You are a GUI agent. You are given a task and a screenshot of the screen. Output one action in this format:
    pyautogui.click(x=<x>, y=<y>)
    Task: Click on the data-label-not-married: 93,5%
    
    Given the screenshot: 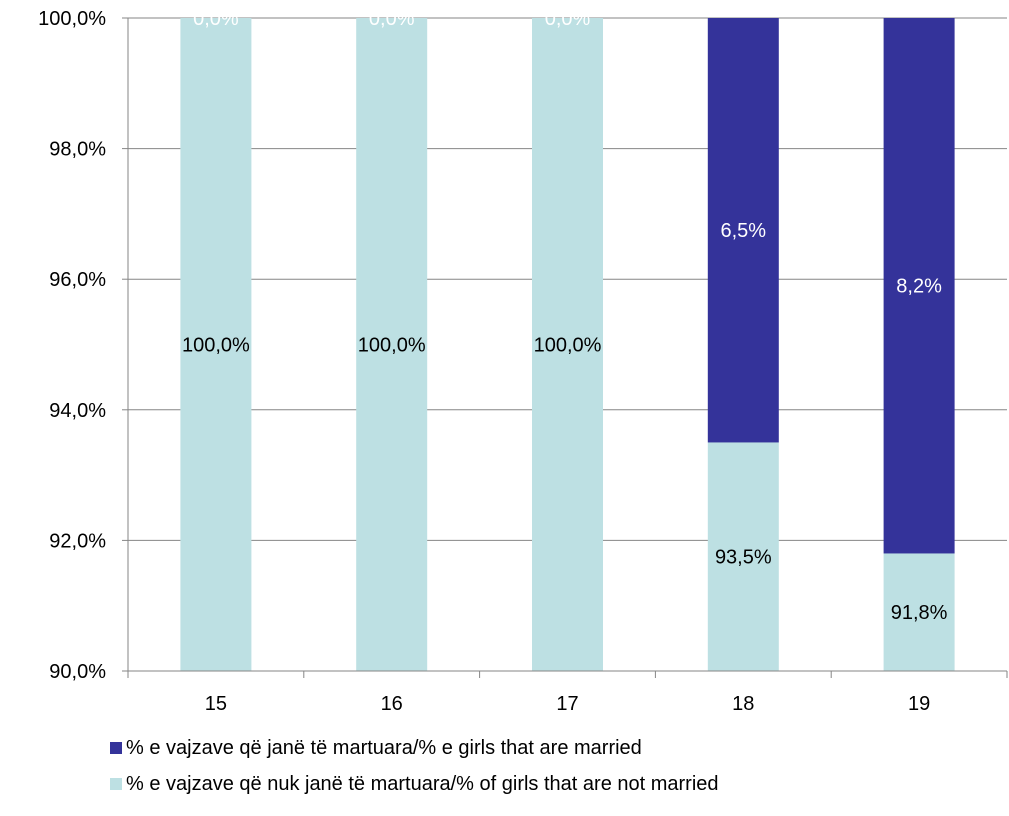 What is the action you would take?
    pyautogui.click(x=743, y=558)
    